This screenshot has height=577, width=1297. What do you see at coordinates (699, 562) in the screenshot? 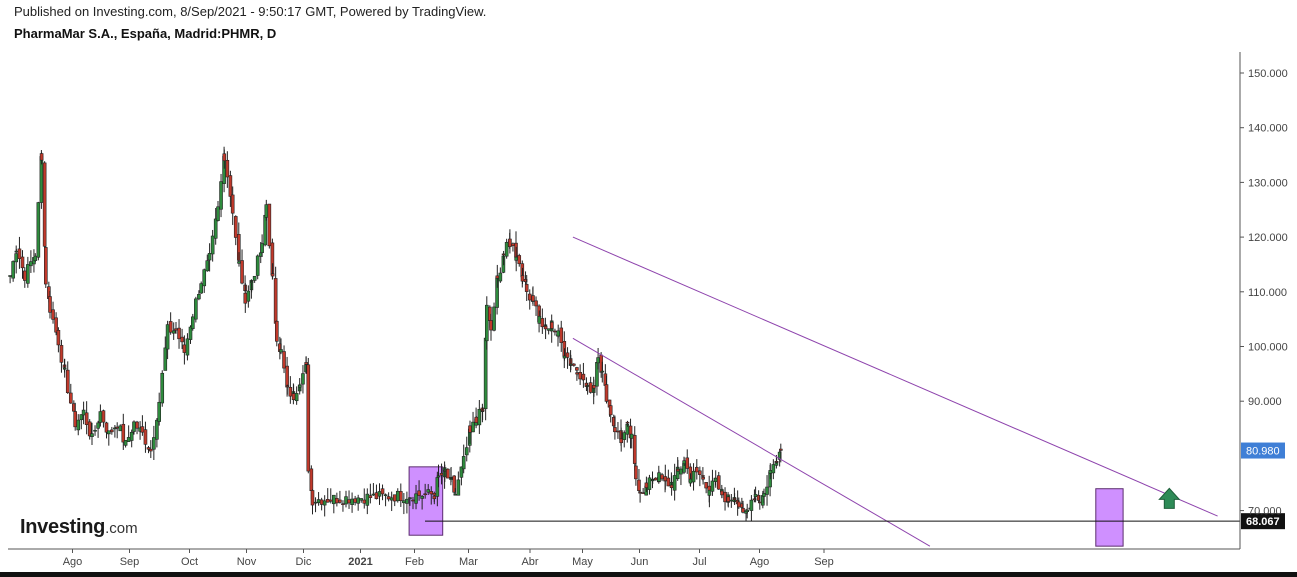
I see `time-tick-label: Jul` at bounding box center [699, 562].